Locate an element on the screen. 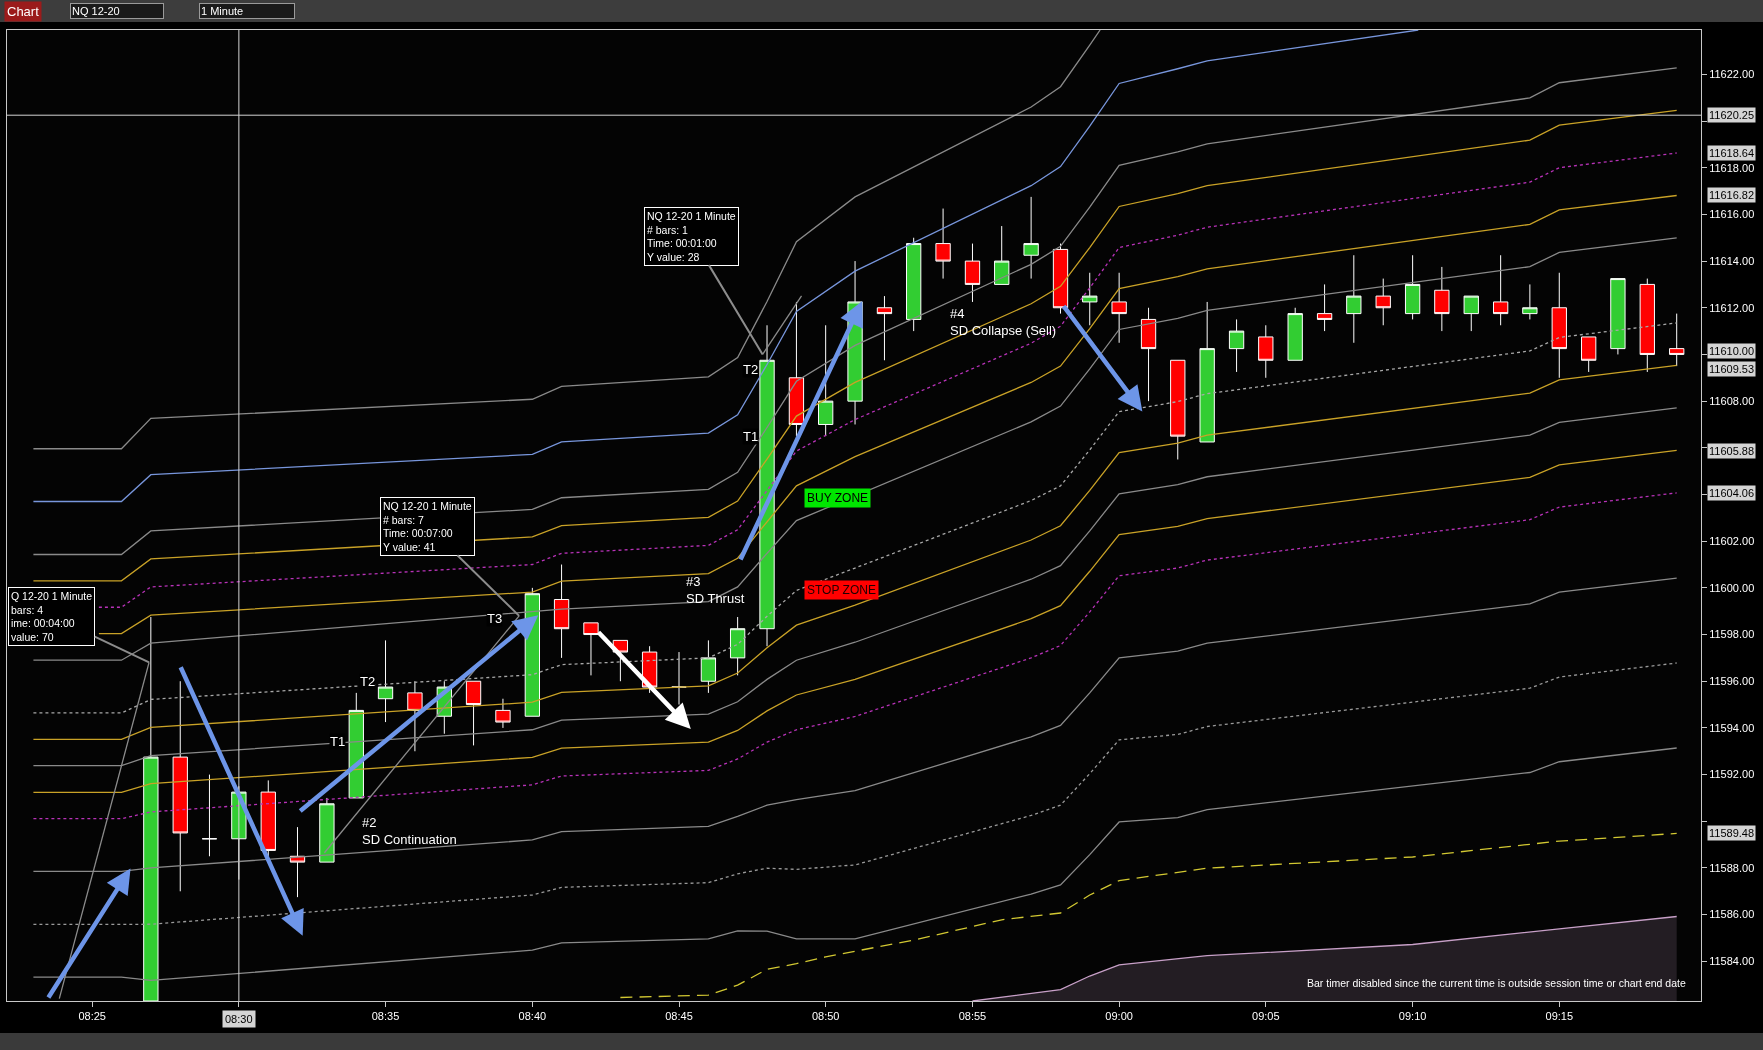 The height and width of the screenshot is (1050, 1763). annotation: T3 is located at coordinates (495, 618).